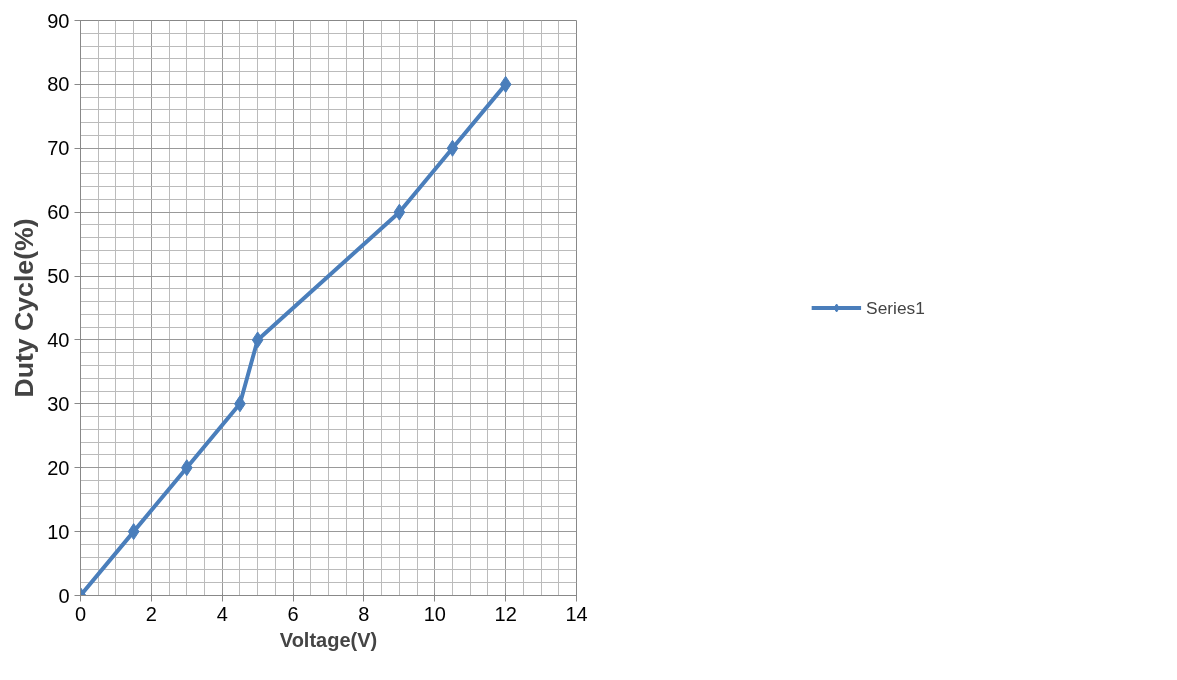  Describe the element at coordinates (58, 212) in the screenshot. I see `y-tick-label: 60` at that location.